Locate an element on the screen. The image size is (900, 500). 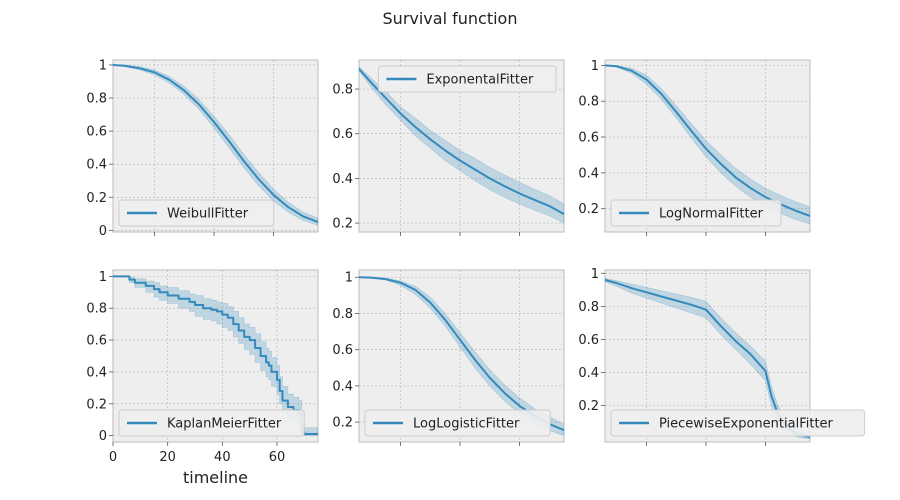
subplot-6: 0.2 0.4 0.6 0.8 1 PiecewiseExponentialFitter is located at coordinates (722, 356).